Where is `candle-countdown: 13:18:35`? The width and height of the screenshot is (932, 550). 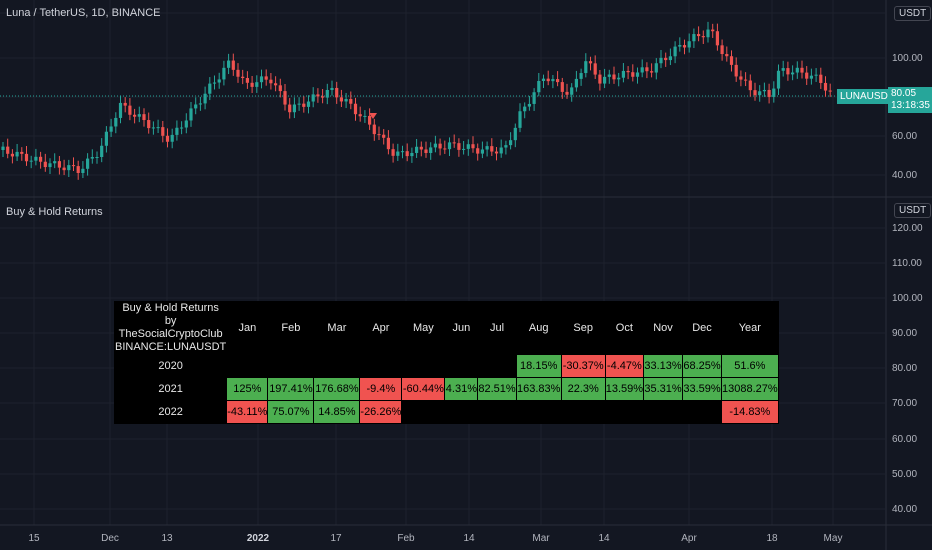
candle-countdown: 13:18:35 is located at coordinates (910, 105).